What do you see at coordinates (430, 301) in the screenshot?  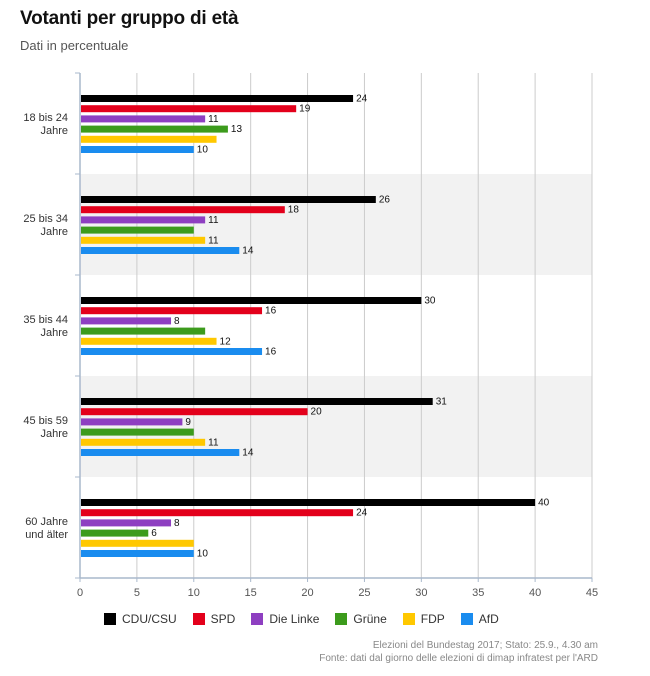 I see `data-label: 30` at bounding box center [430, 301].